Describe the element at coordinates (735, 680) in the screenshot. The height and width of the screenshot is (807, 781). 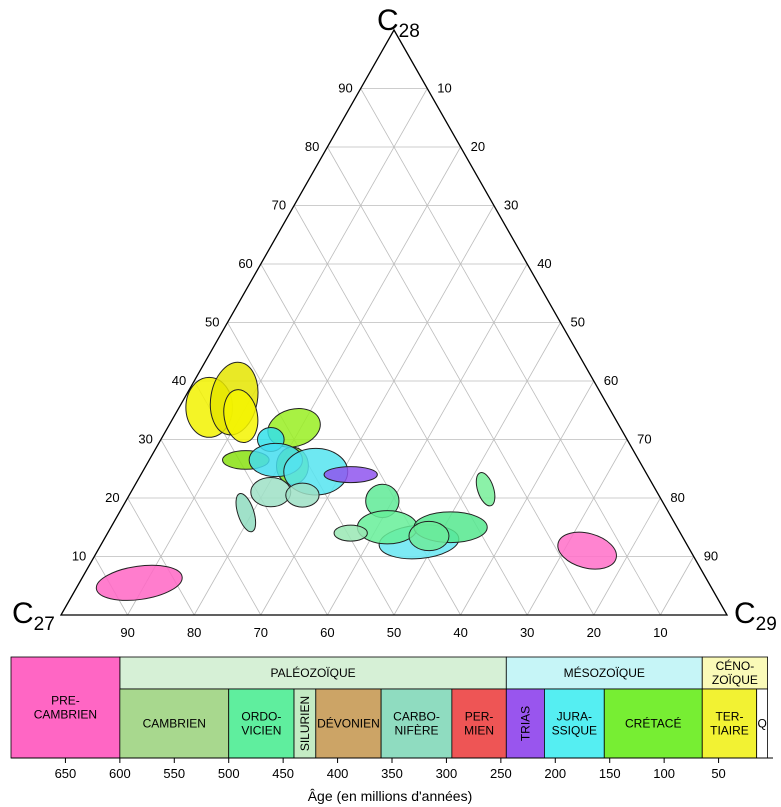
I see `timeline-label: ZOÏQUE` at that location.